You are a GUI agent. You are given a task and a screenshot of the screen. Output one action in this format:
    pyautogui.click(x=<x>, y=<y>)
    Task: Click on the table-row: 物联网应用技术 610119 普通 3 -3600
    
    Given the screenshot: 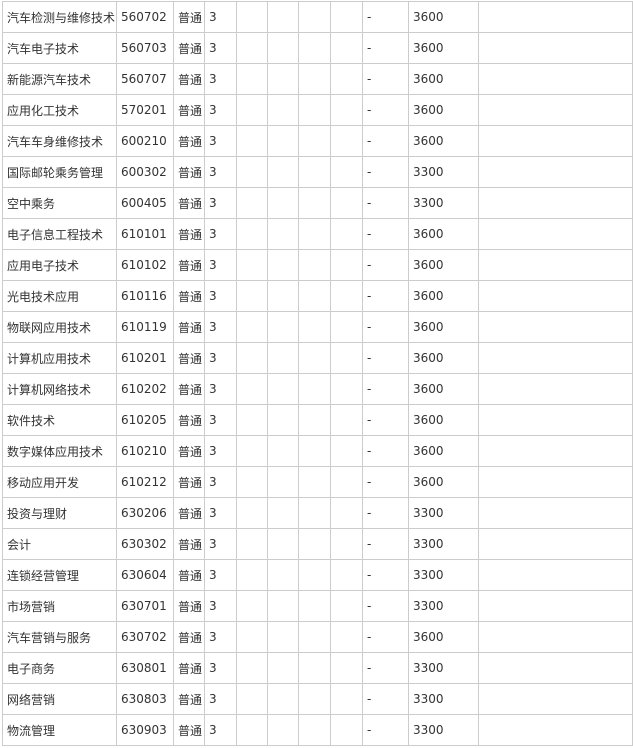 What is the action you would take?
    pyautogui.click(x=317, y=327)
    